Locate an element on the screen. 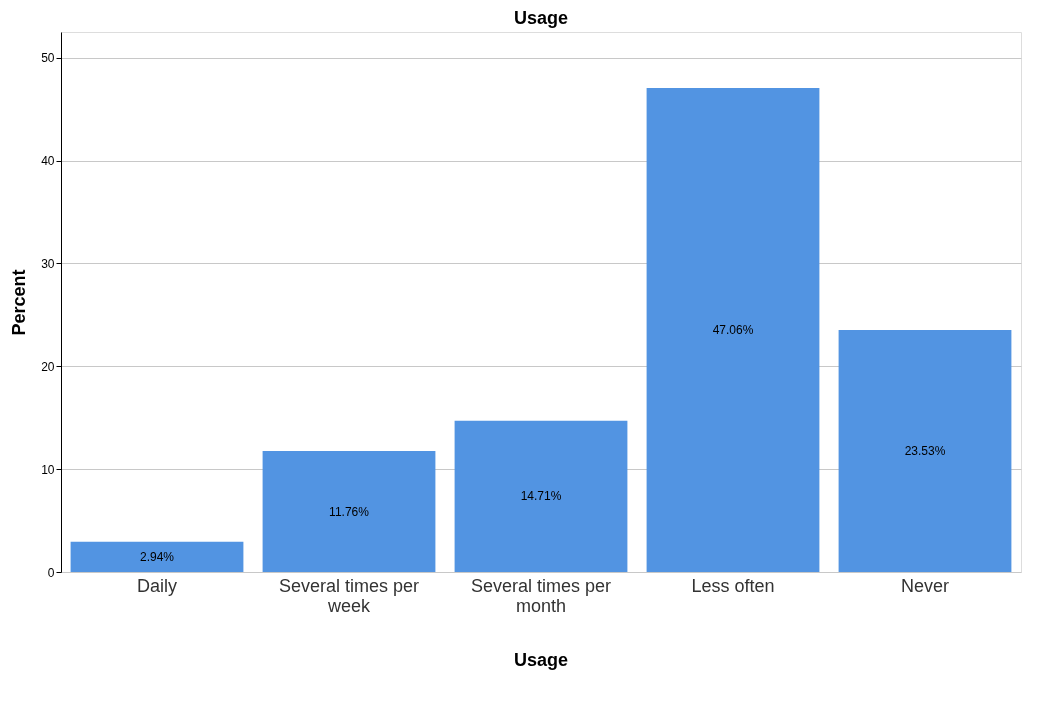  data-label: 11.76% is located at coordinates (349, 511).